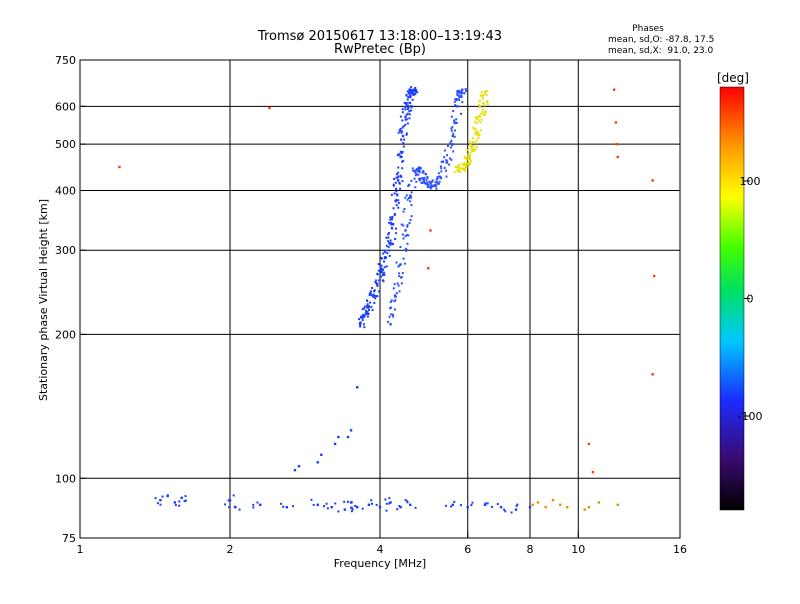 The height and width of the screenshot is (604, 800). What do you see at coordinates (733, 78) in the screenshot?
I see `colorbar-label: [deg]` at bounding box center [733, 78].